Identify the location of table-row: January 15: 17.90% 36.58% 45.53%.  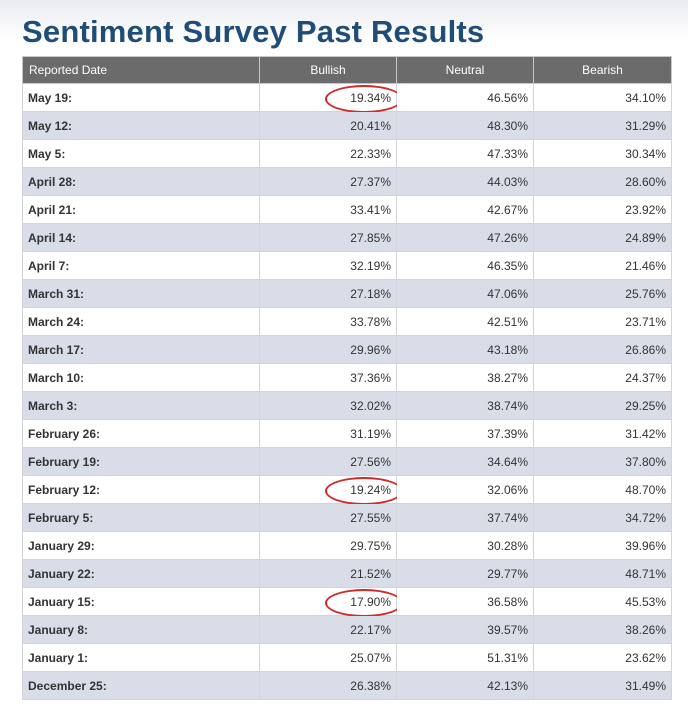
(347, 602).